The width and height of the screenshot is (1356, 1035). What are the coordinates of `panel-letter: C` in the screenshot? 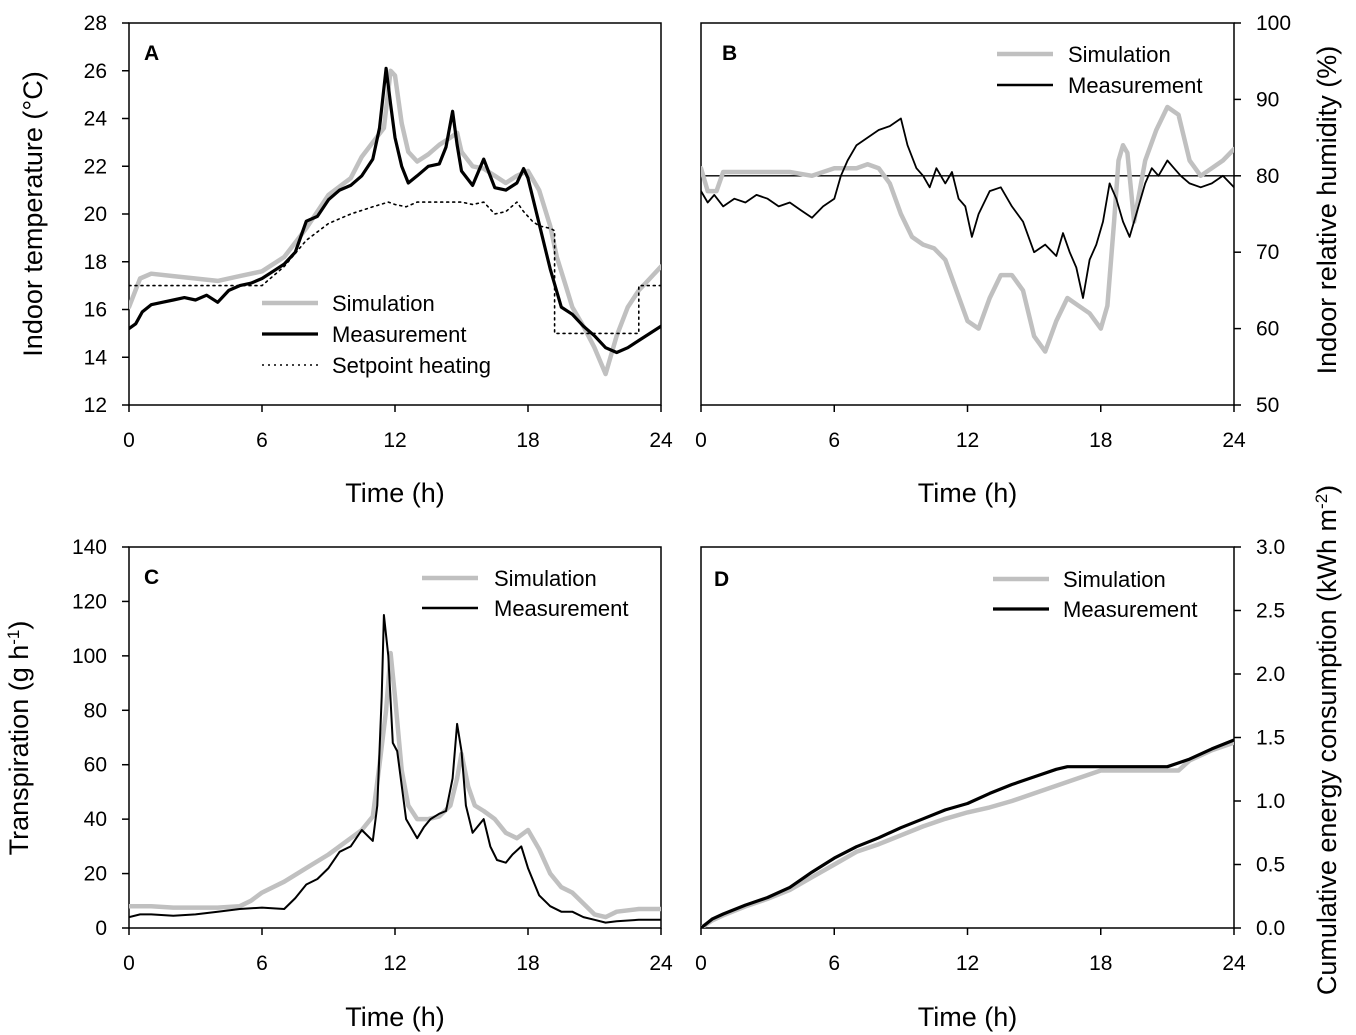 It's located at (151, 577).